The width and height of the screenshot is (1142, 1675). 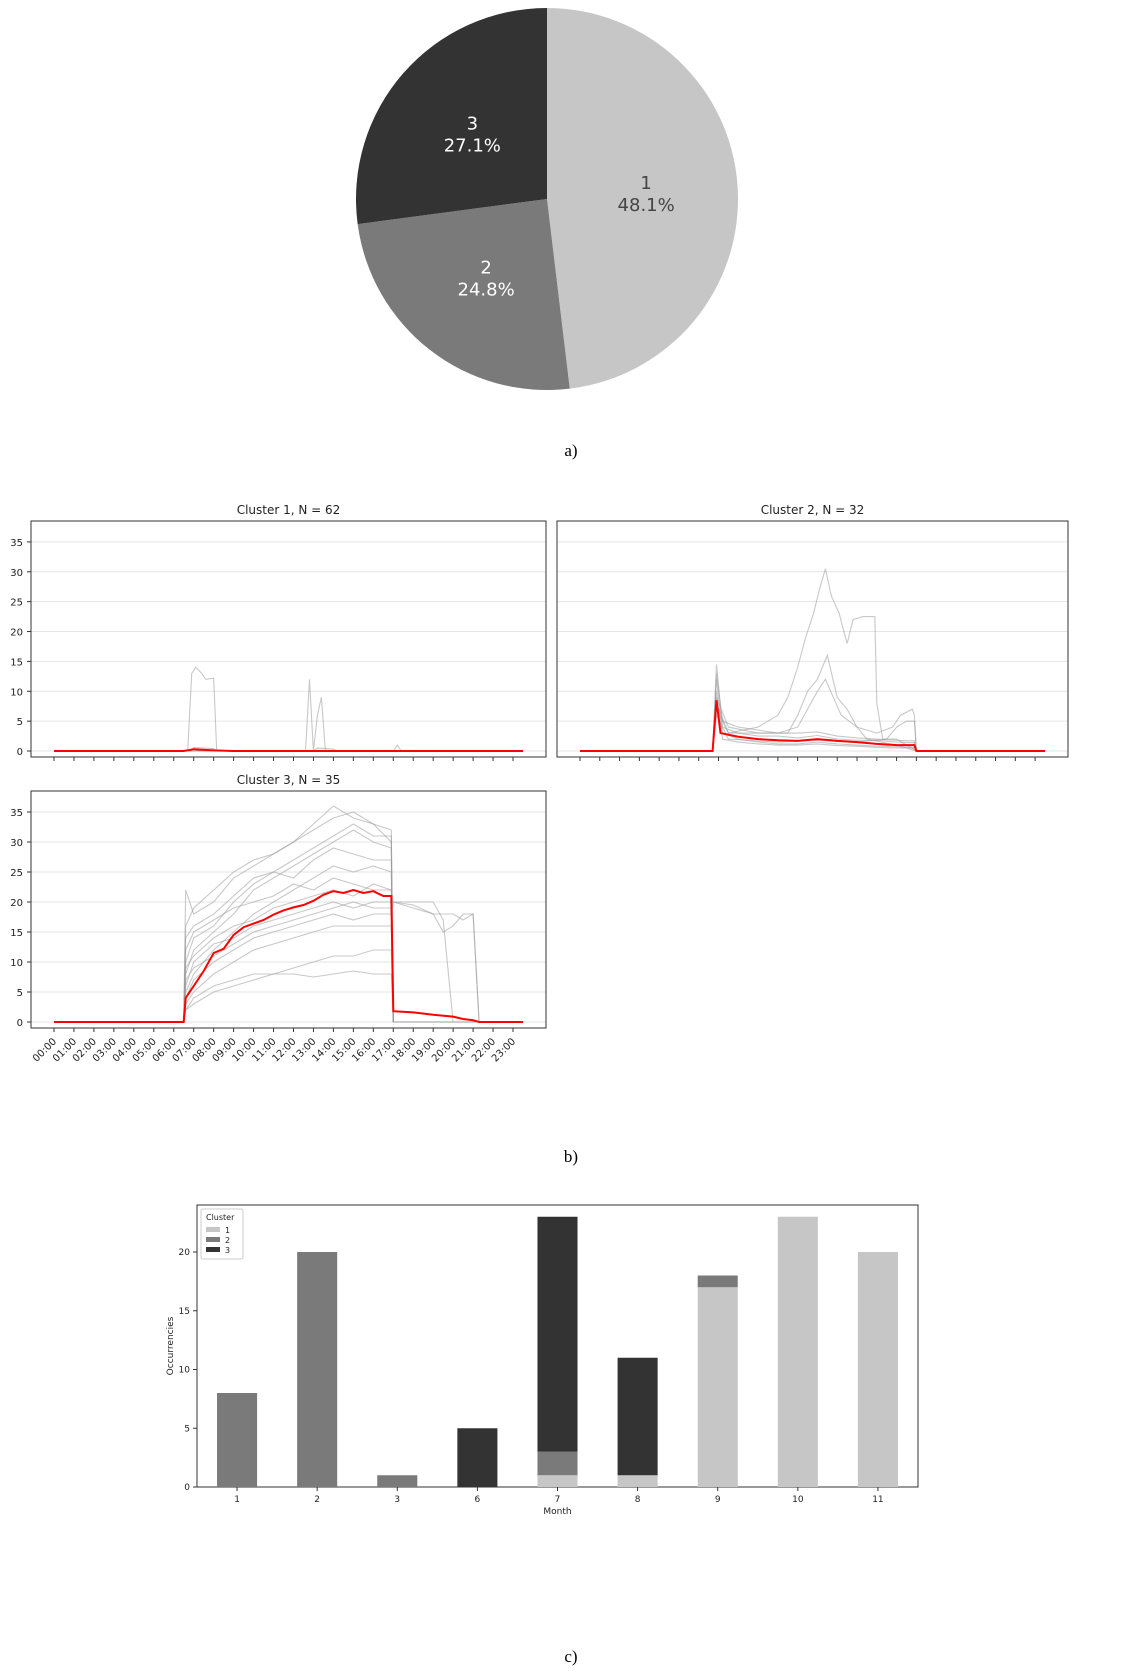 What do you see at coordinates (877, 1500) in the screenshot?
I see `x-tick-label: 11` at bounding box center [877, 1500].